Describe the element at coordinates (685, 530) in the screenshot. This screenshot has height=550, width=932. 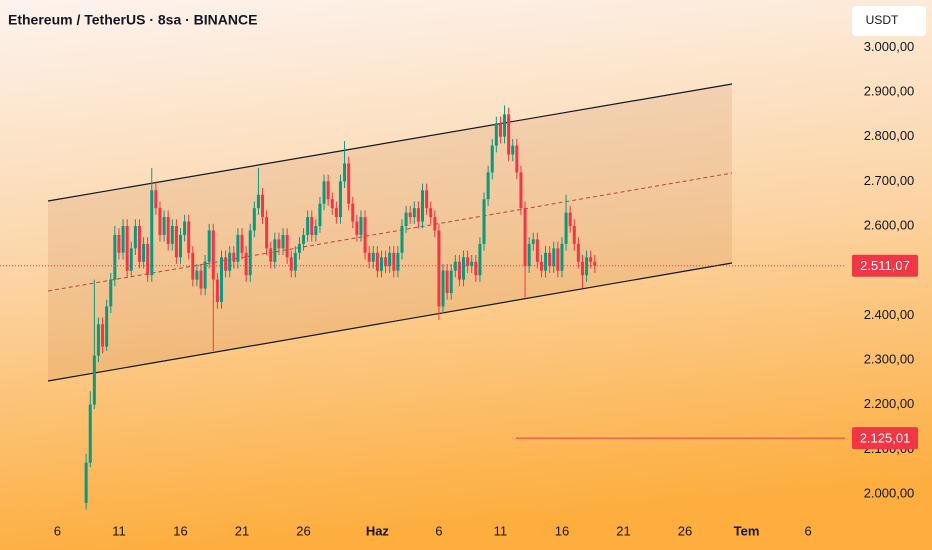
I see `x-tick-label: 26` at that location.